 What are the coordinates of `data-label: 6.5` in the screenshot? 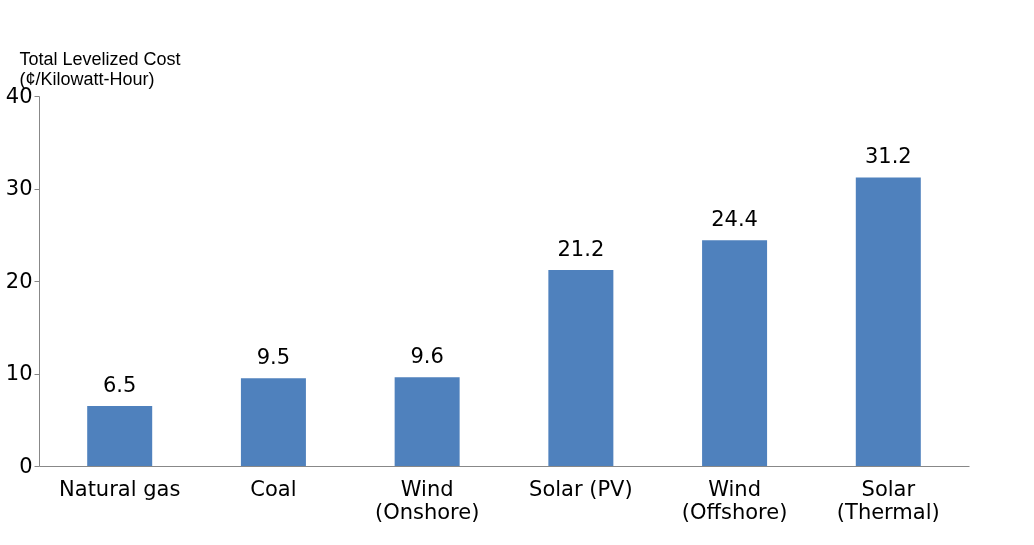 It's located at (120, 384).